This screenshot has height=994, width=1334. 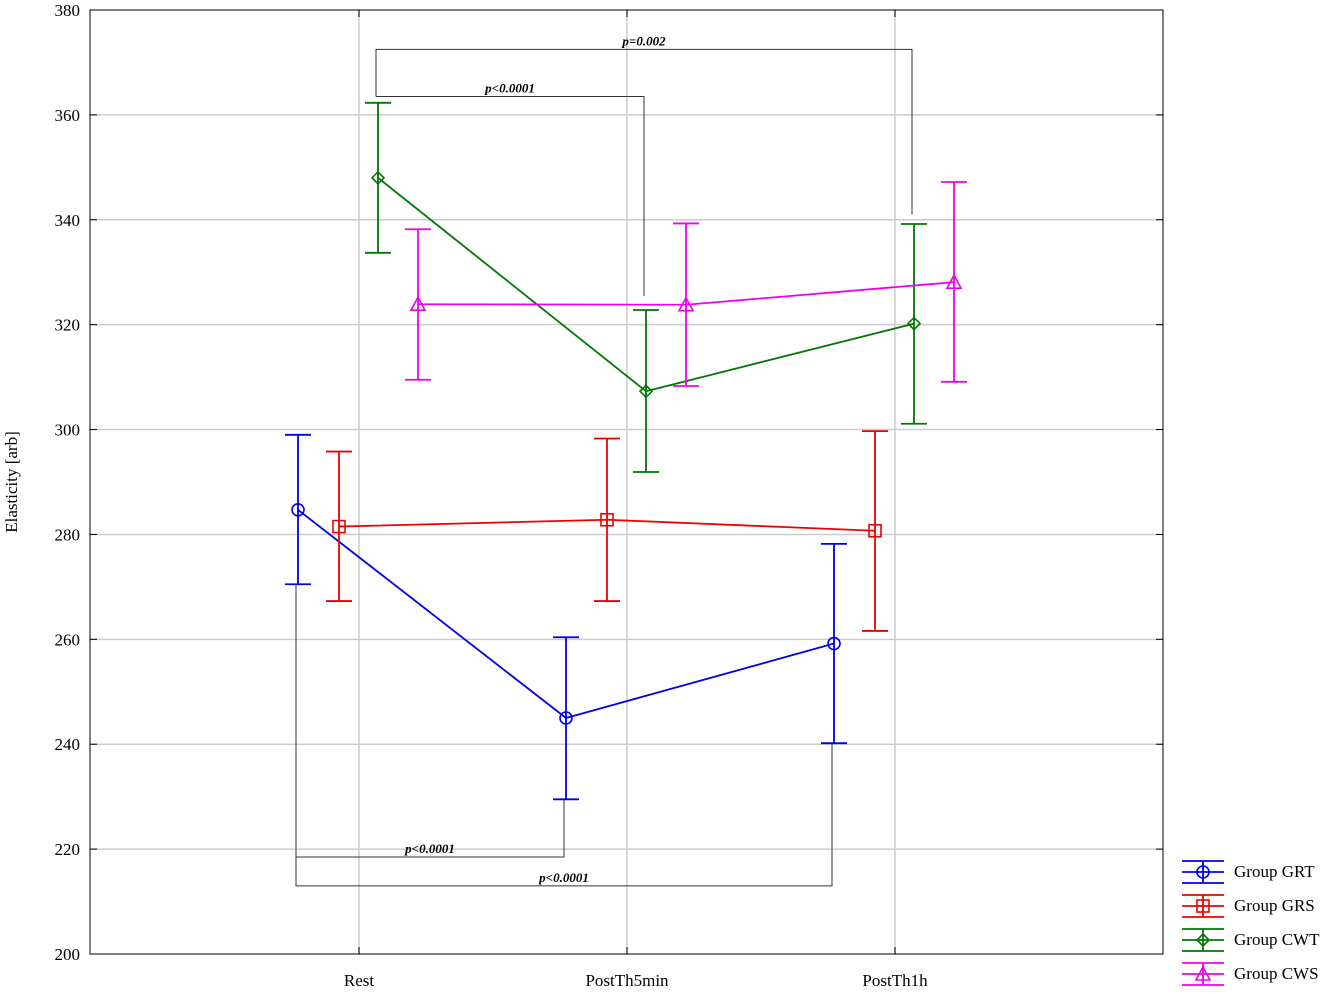 What do you see at coordinates (68, 10) in the screenshot?
I see `y-tick-label: 380` at bounding box center [68, 10].